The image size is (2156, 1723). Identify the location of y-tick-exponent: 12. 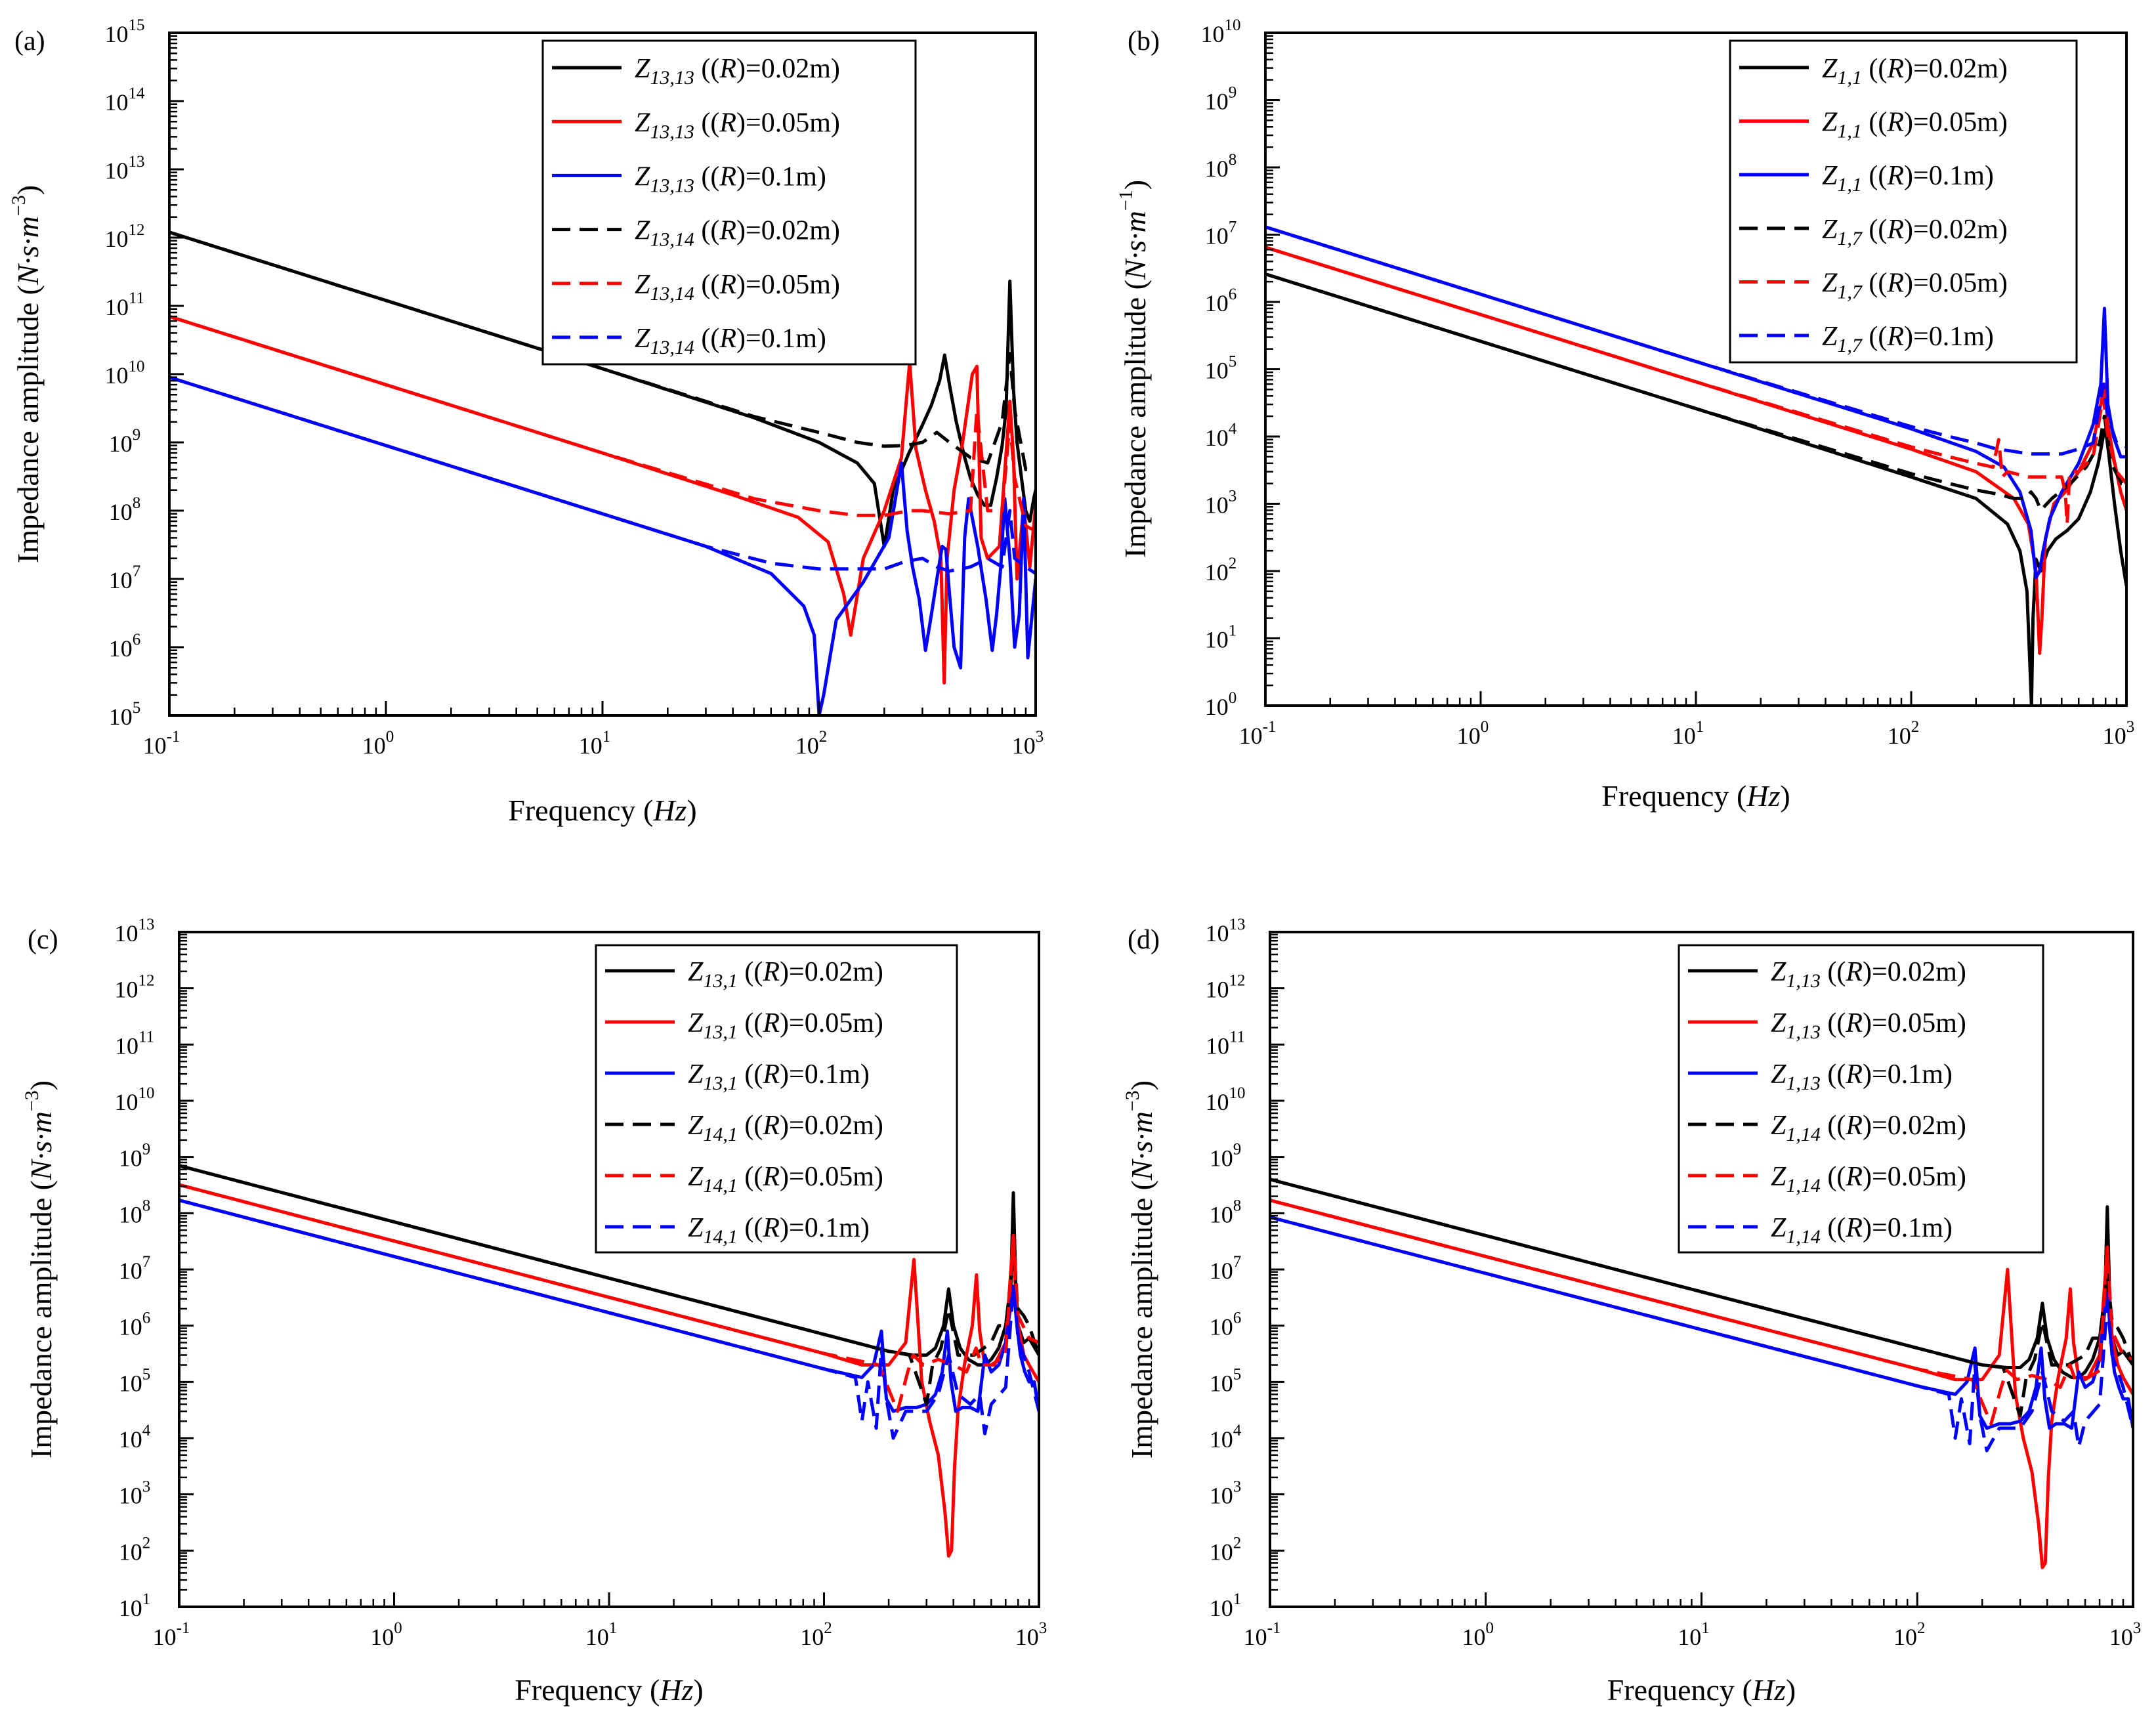
(1237, 981).